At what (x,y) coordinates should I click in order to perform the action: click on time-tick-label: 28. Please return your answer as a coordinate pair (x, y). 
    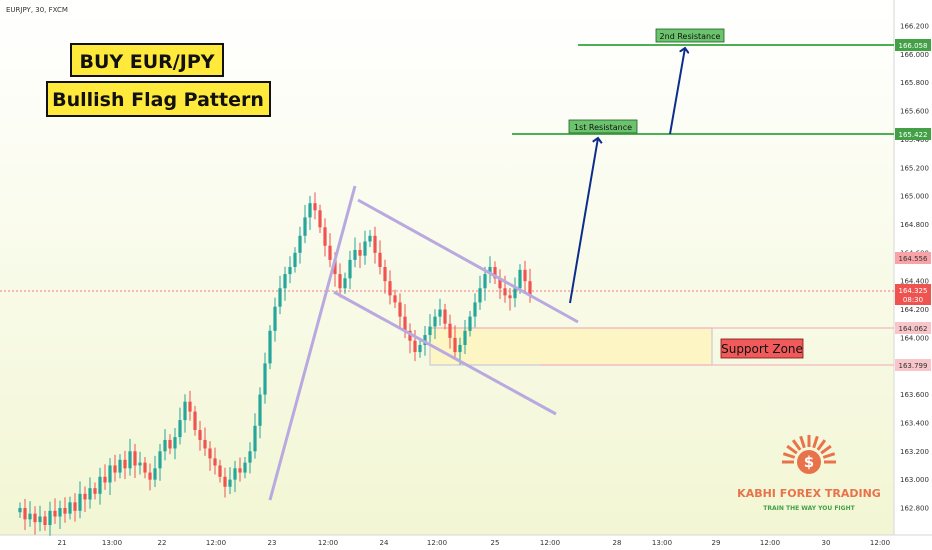
    Looking at the image, I should click on (617, 543).